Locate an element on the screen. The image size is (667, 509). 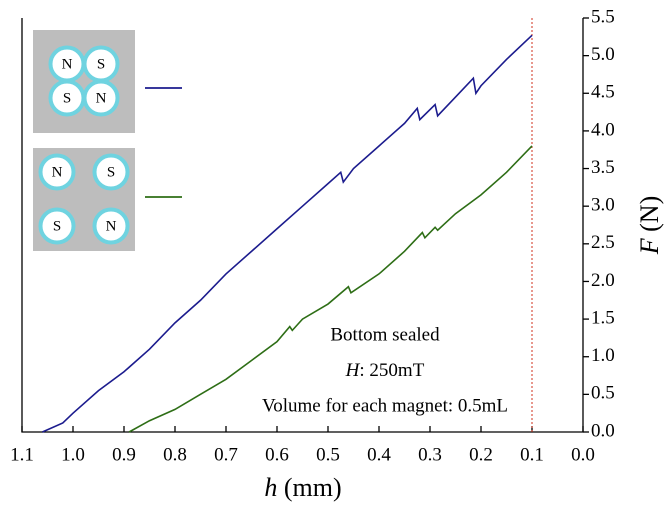
x-tick-label: 1.1 is located at coordinates (22, 454).